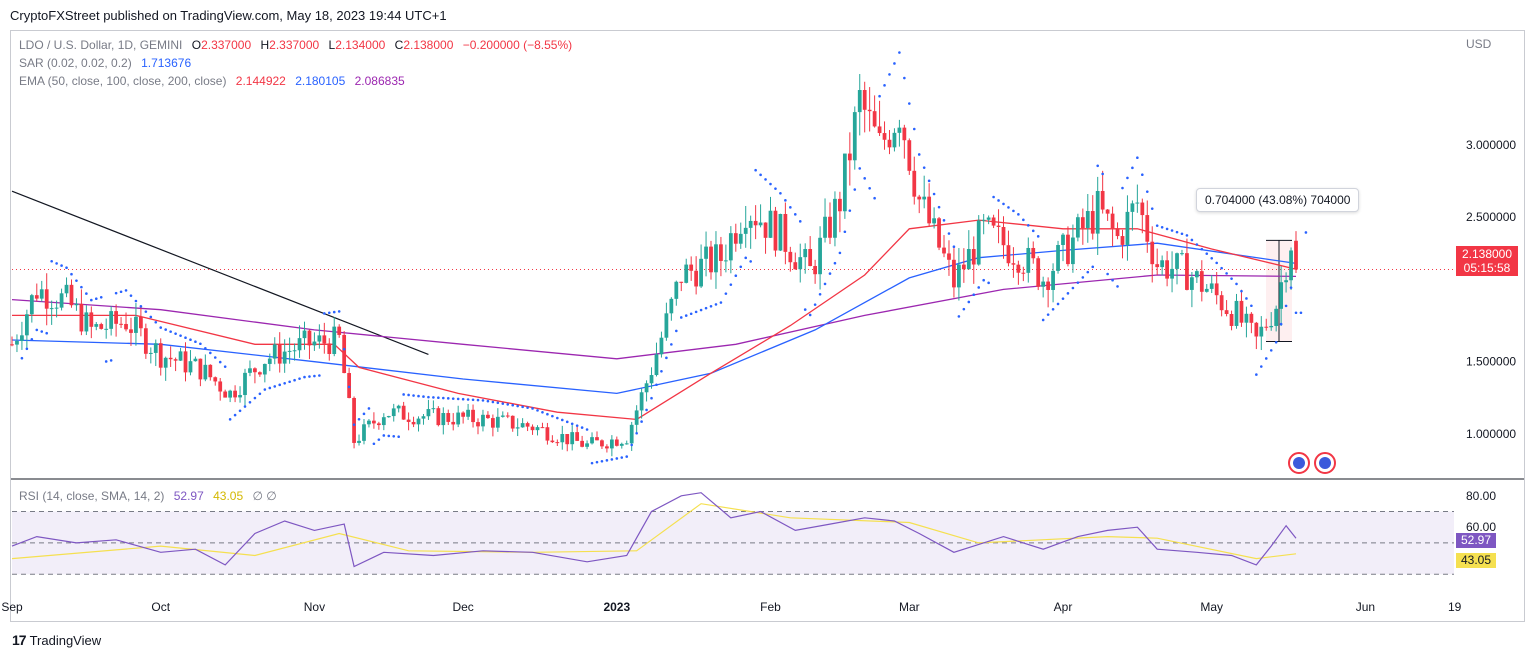  What do you see at coordinates (1455, 607) in the screenshot?
I see `time-tick-label: 19` at bounding box center [1455, 607].